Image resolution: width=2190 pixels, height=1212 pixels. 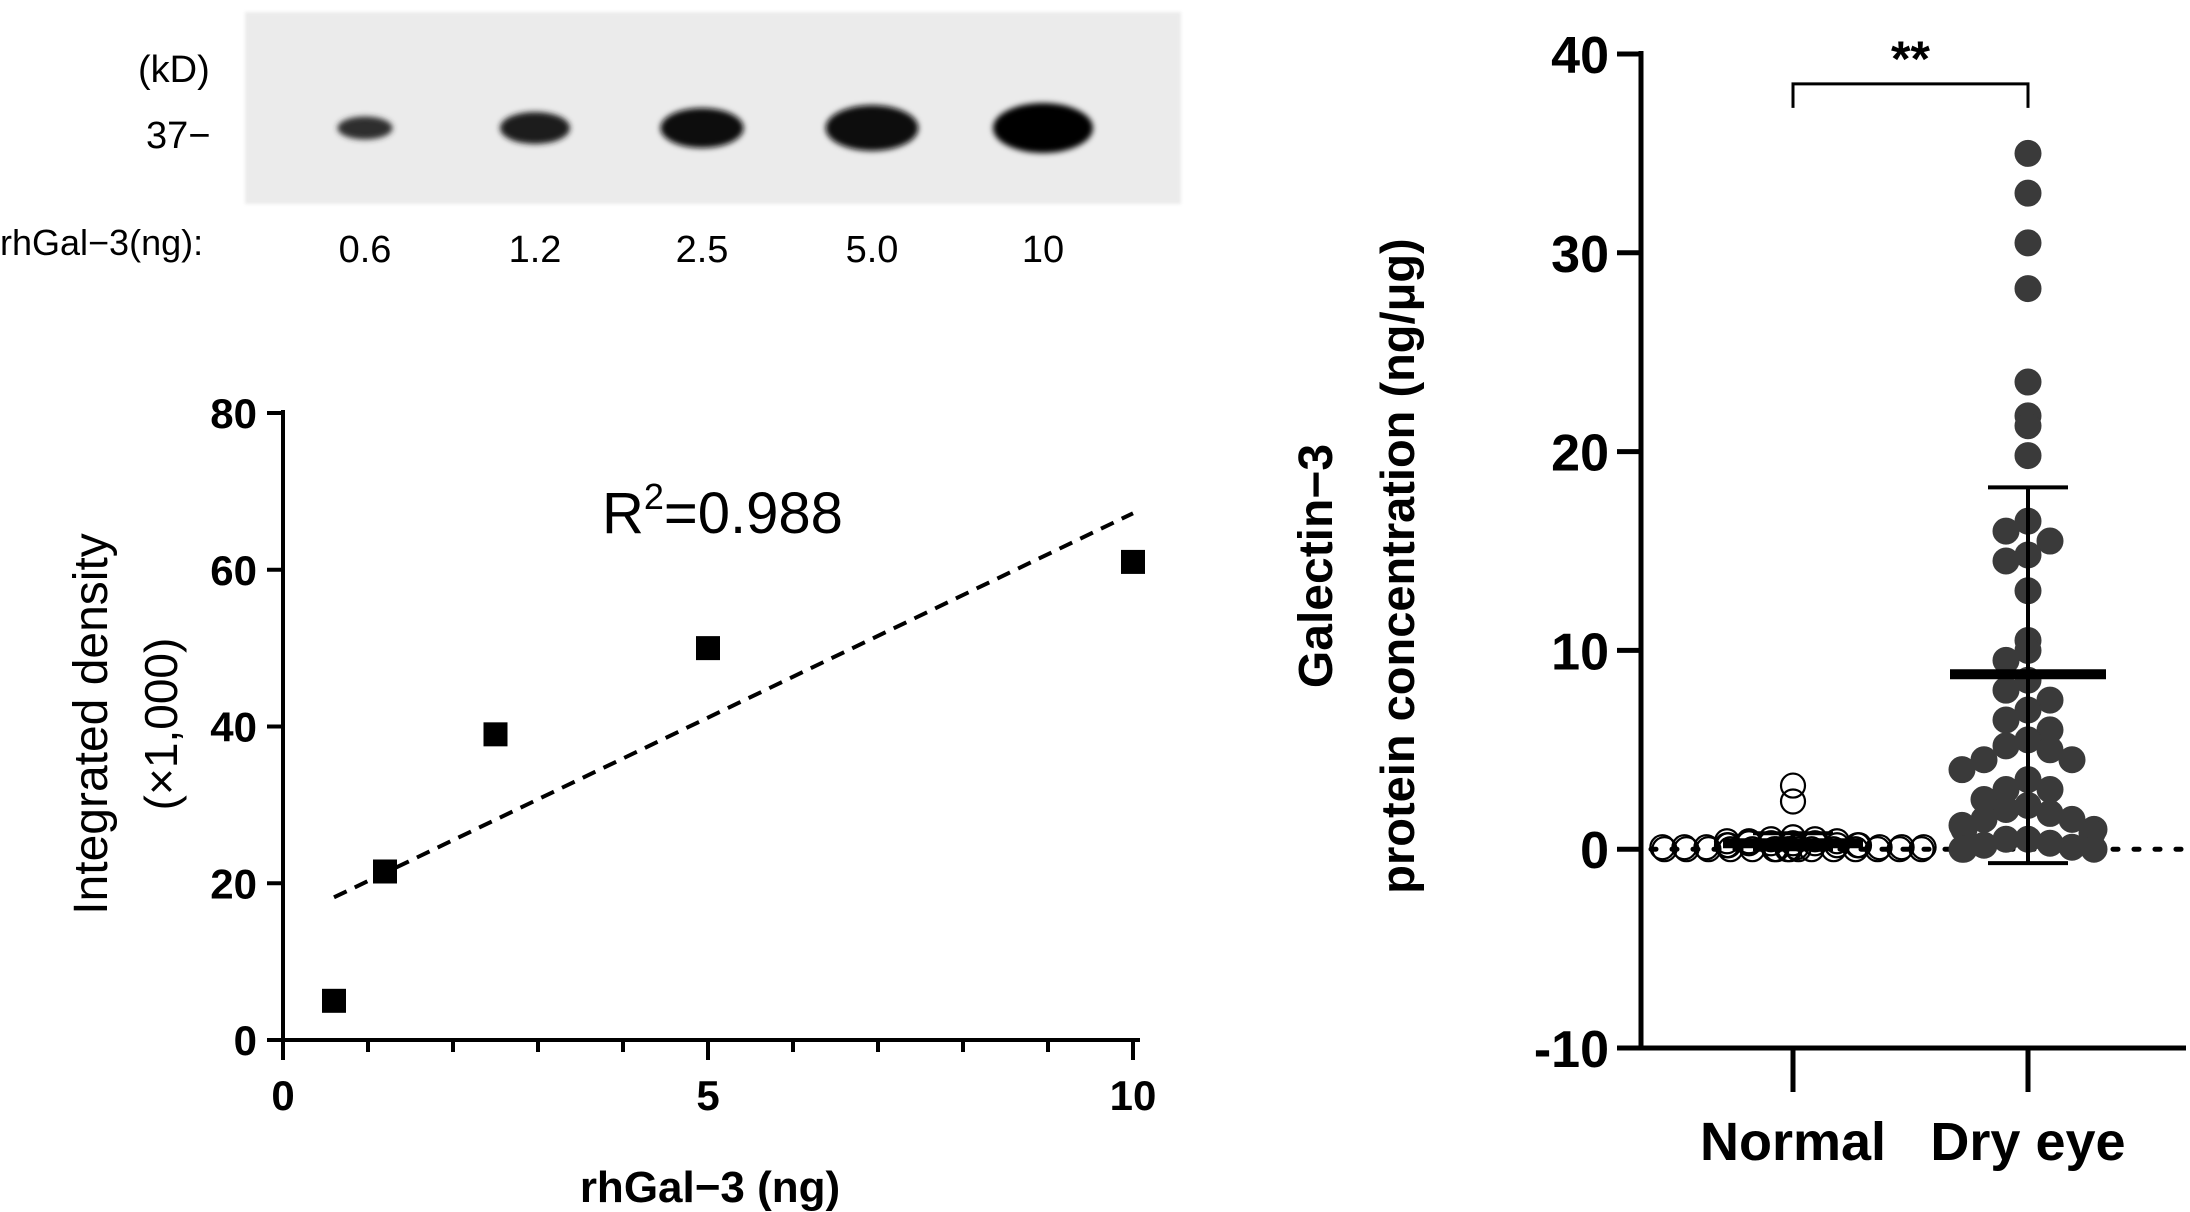 I want to click on group-x-label-0: Normal, so click(x=1793, y=1142).